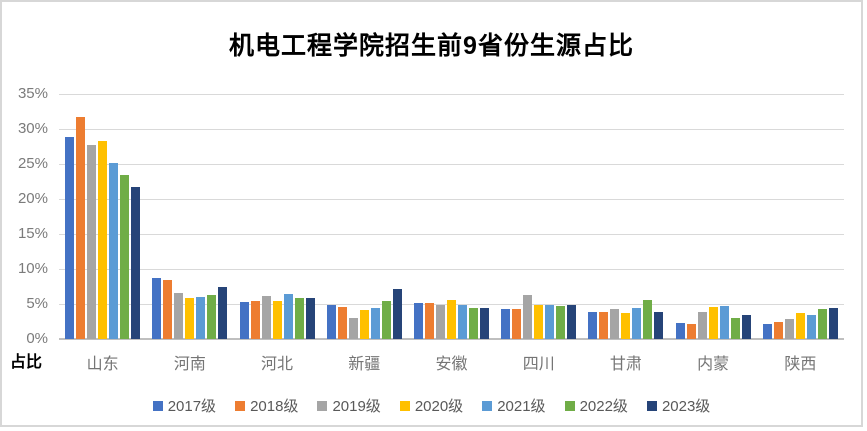 This screenshot has width=867, height=431. What do you see at coordinates (26, 362) in the screenshot?
I see `y-axis-title: 占比` at bounding box center [26, 362].